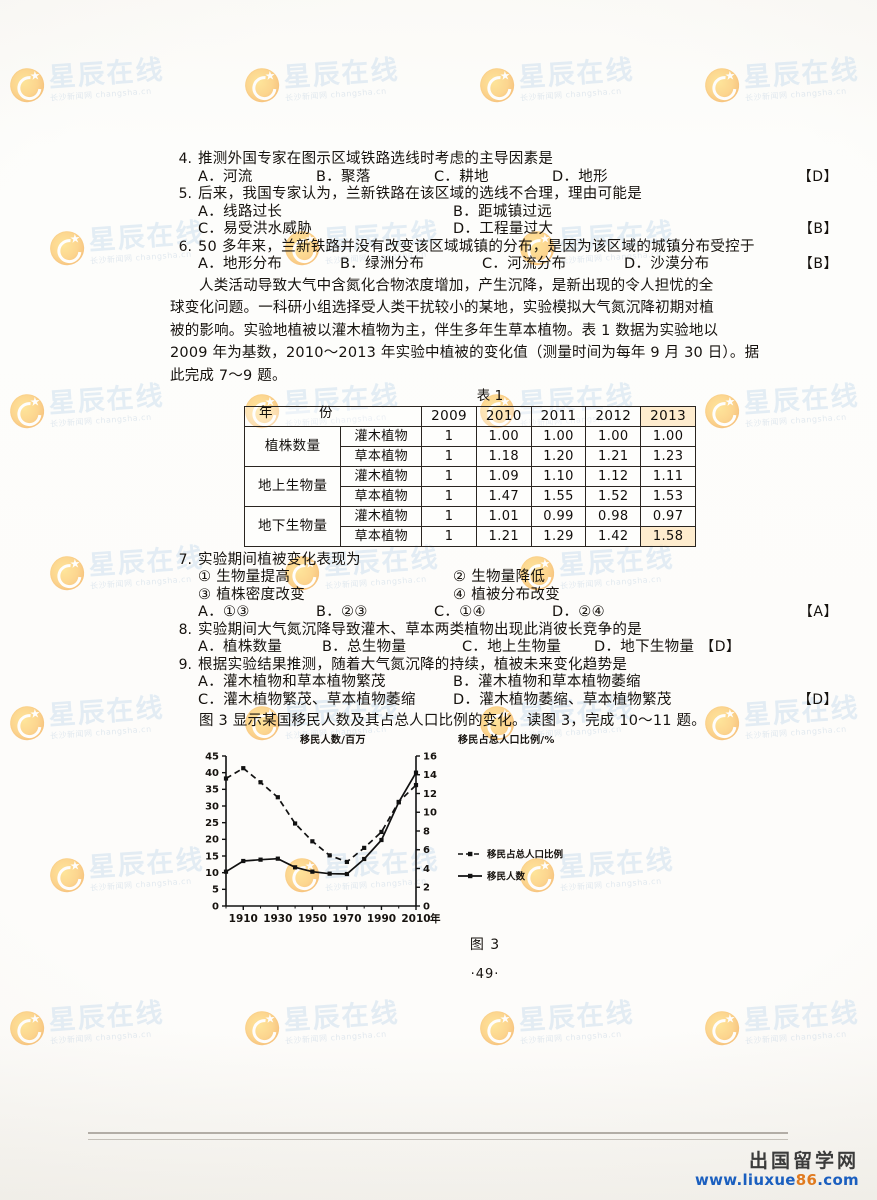 This screenshot has width=877, height=1200. What do you see at coordinates (212, 773) in the screenshot?
I see `chart-ytick-left-label: 40` at bounding box center [212, 773].